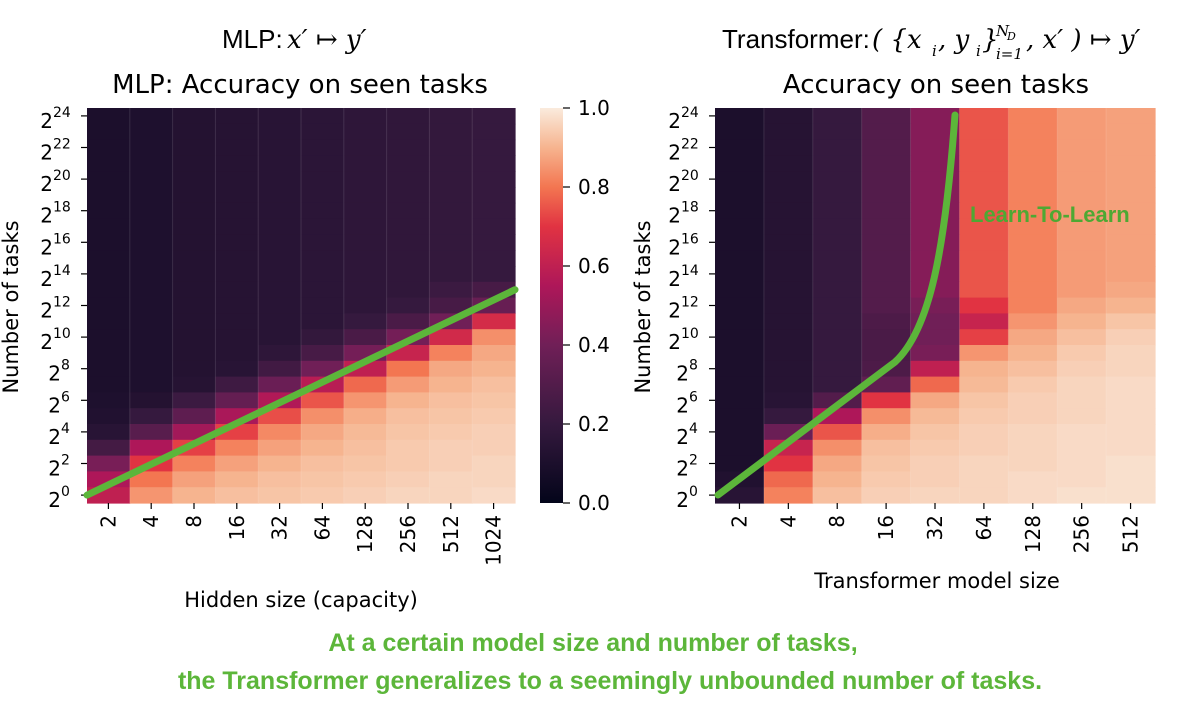 The image size is (1186, 704). Describe the element at coordinates (194, 521) in the screenshot. I see `xtick-label-left: 8` at that location.